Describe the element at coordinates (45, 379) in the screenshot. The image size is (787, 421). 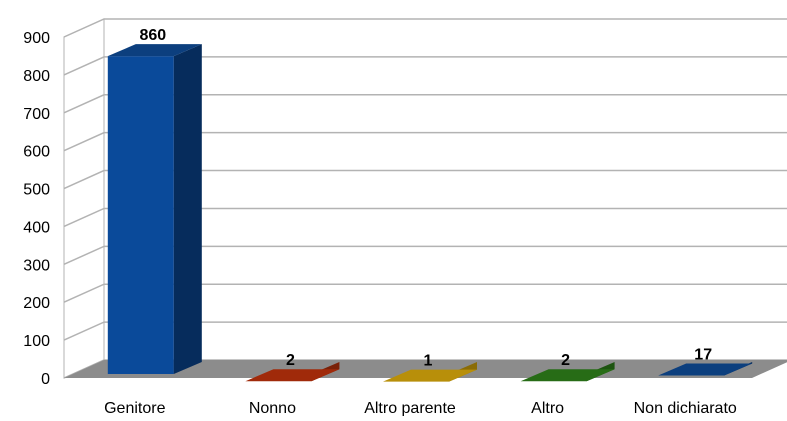
I see `y-tick-label: 0` at that location.